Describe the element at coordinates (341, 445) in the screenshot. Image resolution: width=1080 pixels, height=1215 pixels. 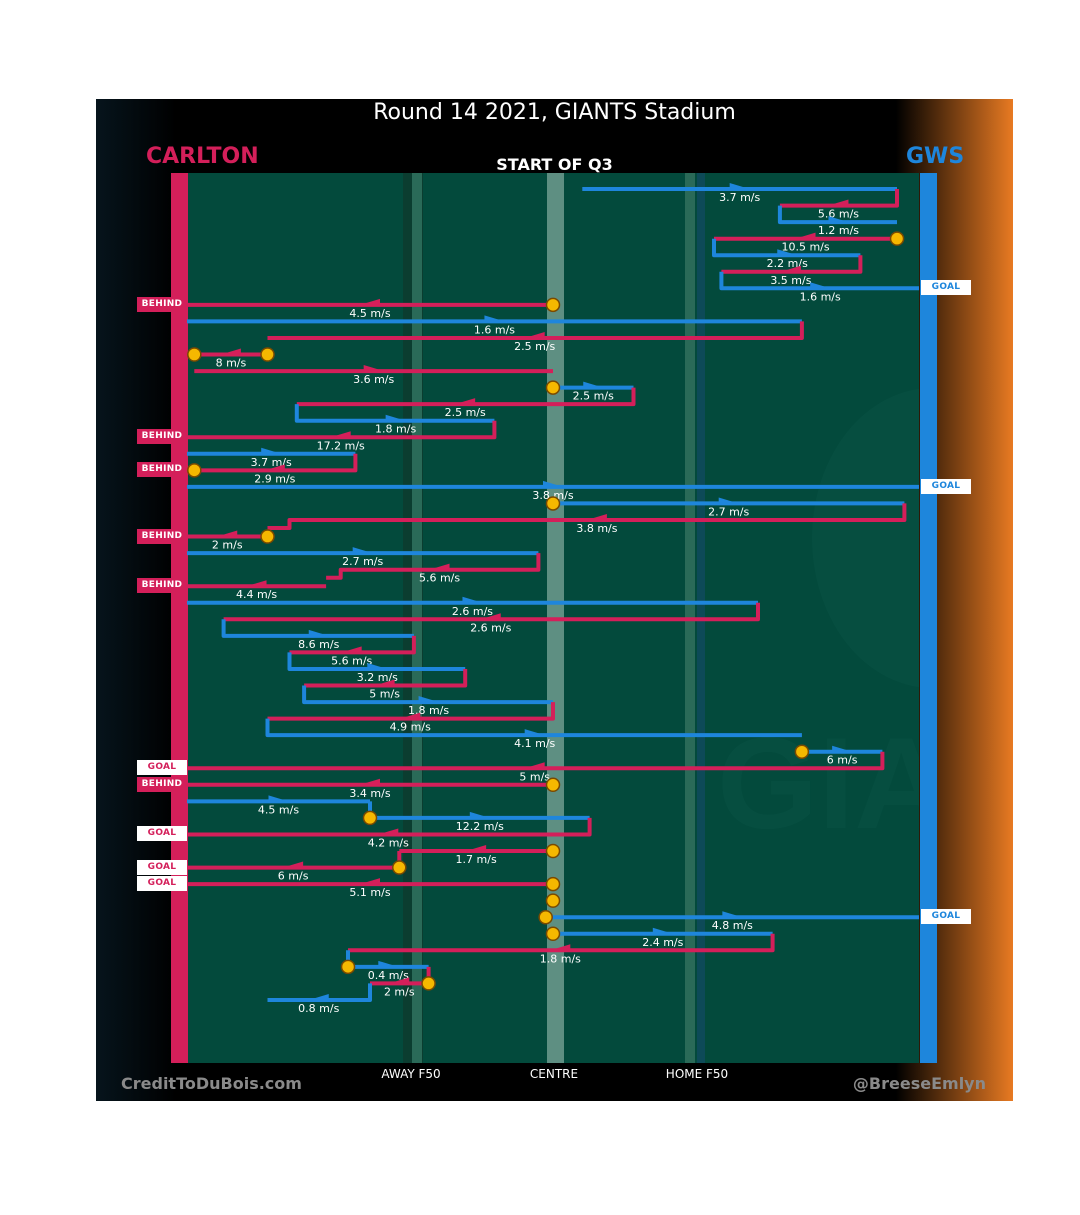
I see `speed-label: 17.2 m/s` at that location.